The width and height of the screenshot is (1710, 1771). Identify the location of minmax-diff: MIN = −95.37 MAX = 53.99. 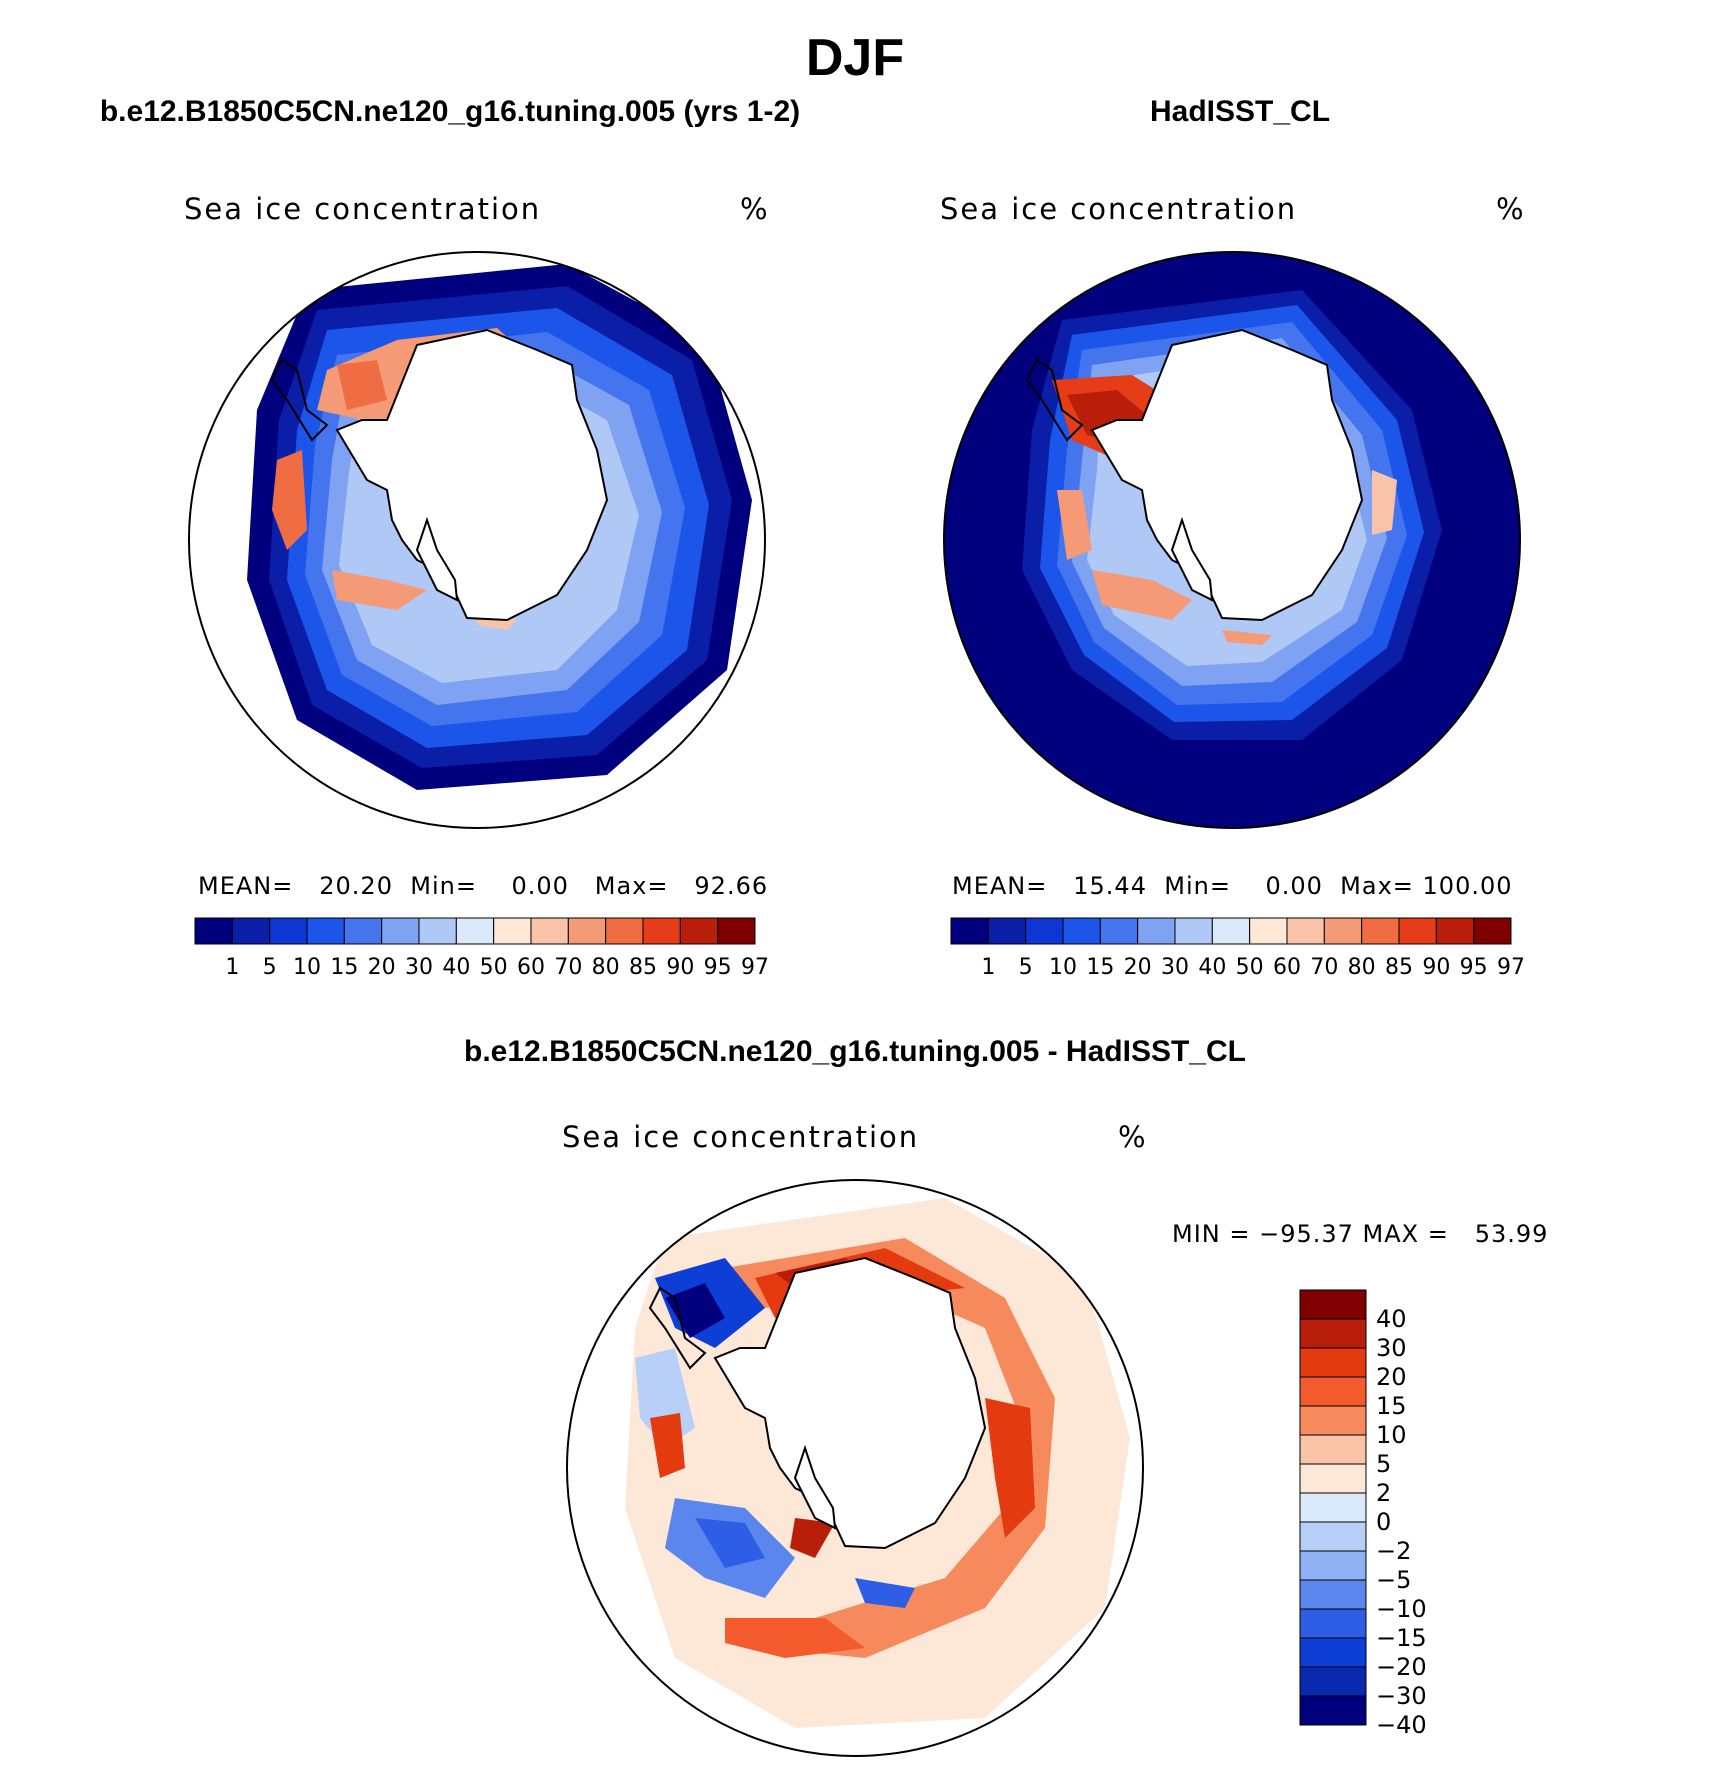
(1360, 1234).